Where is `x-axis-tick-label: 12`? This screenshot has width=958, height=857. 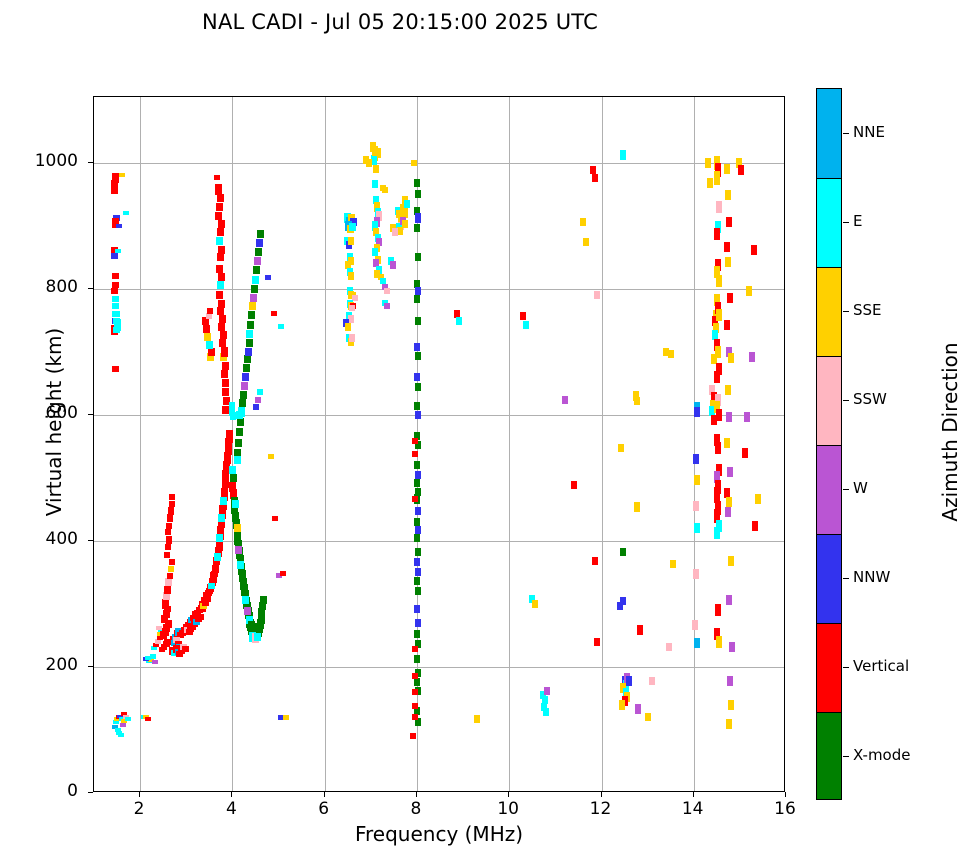
x-axis-tick-label: 12 is located at coordinates (600, 809).